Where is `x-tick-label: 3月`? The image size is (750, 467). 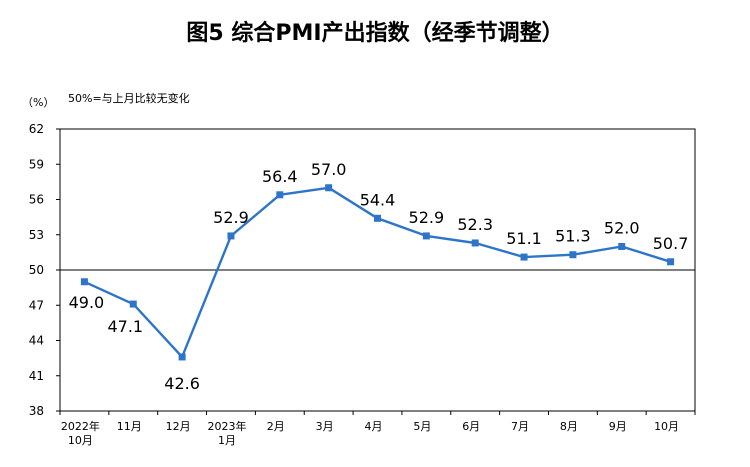 x-tick-label: 3月 is located at coordinates (325, 426).